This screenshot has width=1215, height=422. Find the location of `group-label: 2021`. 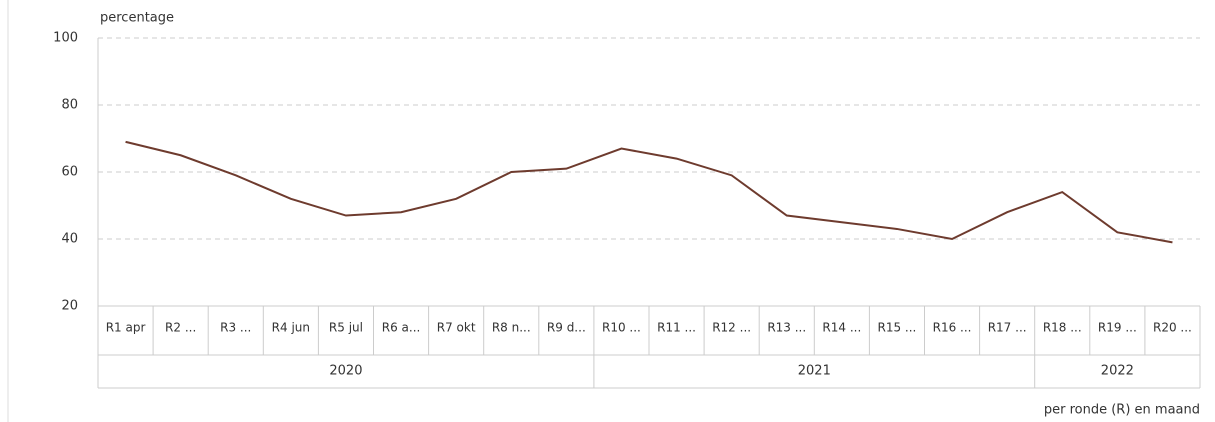

group-label: 2021 is located at coordinates (814, 371).